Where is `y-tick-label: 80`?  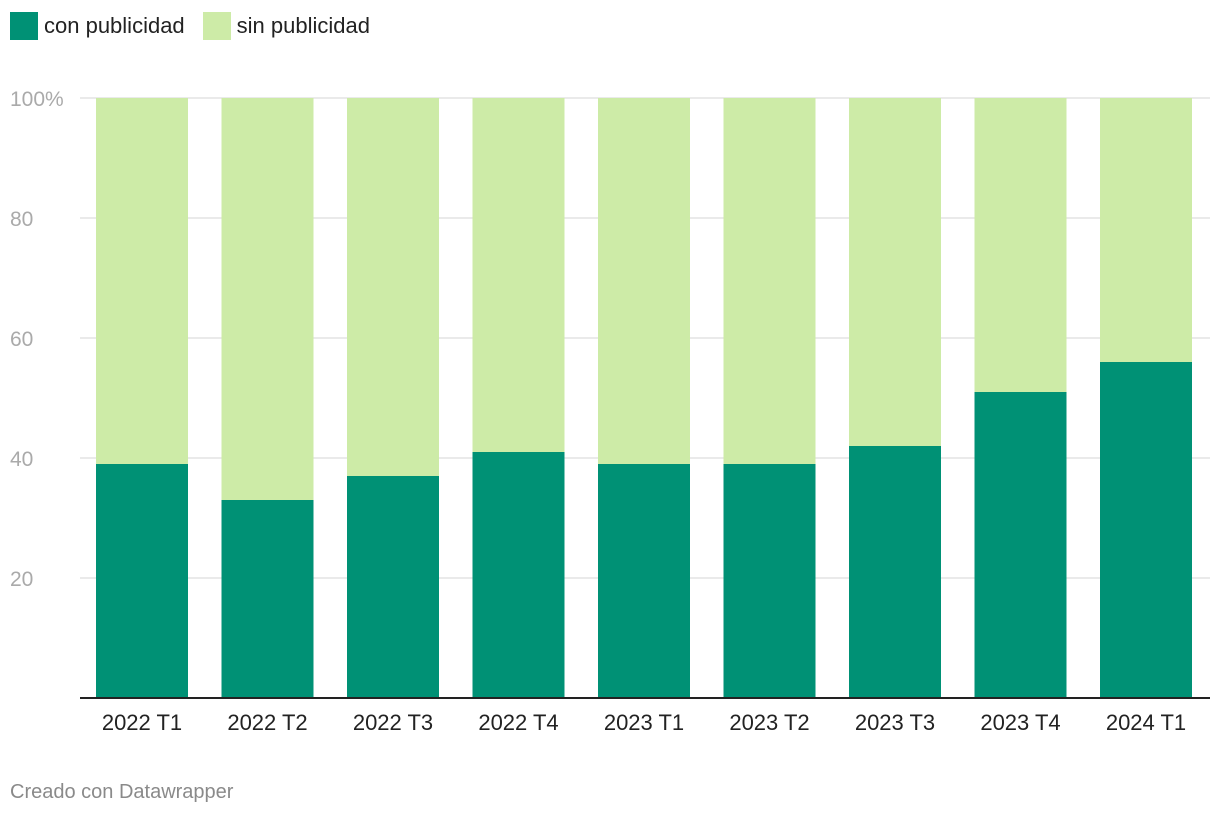
y-tick-label: 80 is located at coordinates (21, 219).